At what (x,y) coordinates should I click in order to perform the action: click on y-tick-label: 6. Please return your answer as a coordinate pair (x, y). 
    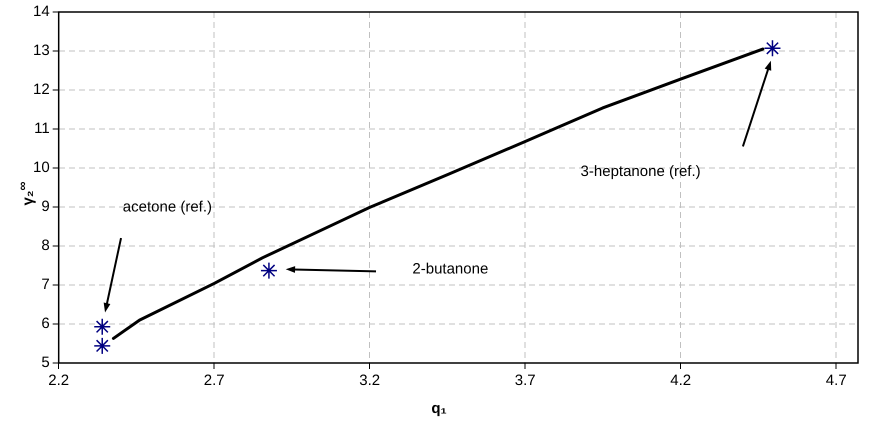
    Looking at the image, I should click on (45, 323).